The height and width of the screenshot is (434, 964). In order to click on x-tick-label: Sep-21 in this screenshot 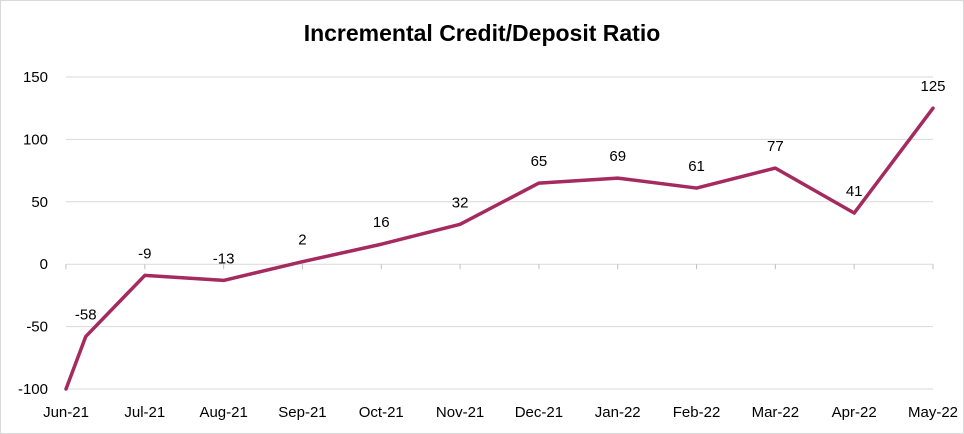, I will do `click(302, 412)`.